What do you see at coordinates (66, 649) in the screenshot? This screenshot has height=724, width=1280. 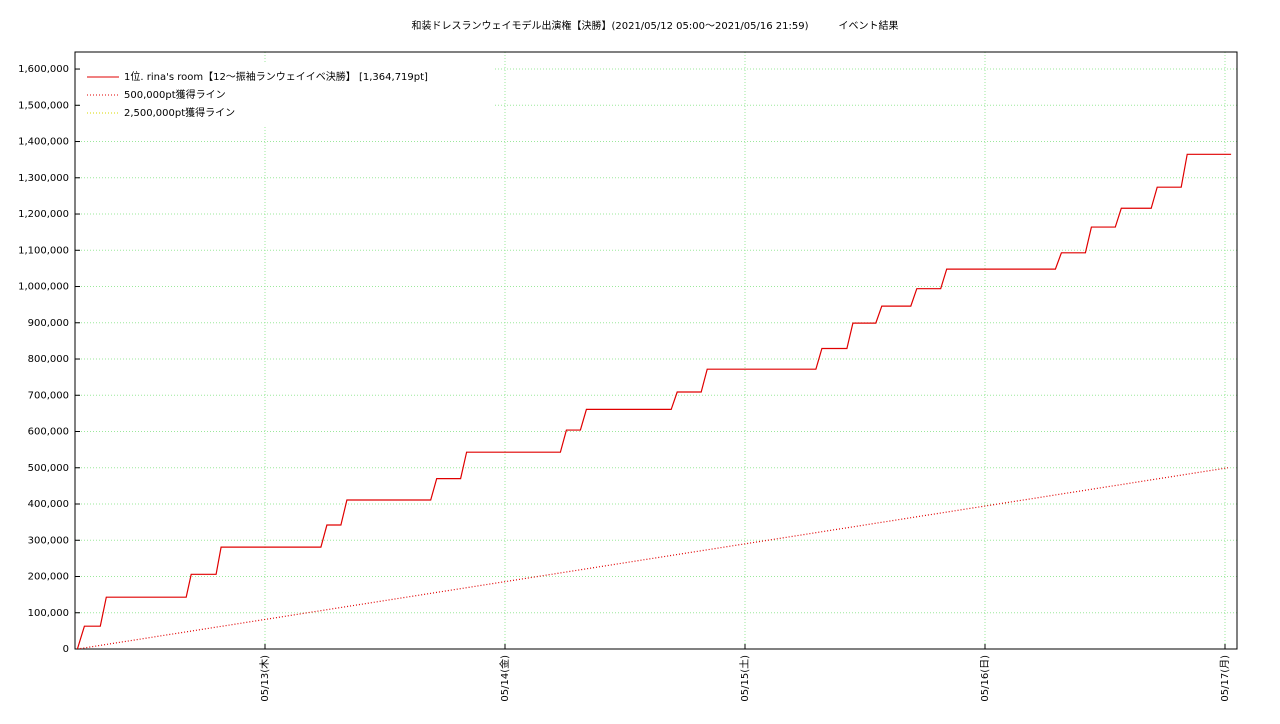 I see `y-tick-label: 0` at bounding box center [66, 649].